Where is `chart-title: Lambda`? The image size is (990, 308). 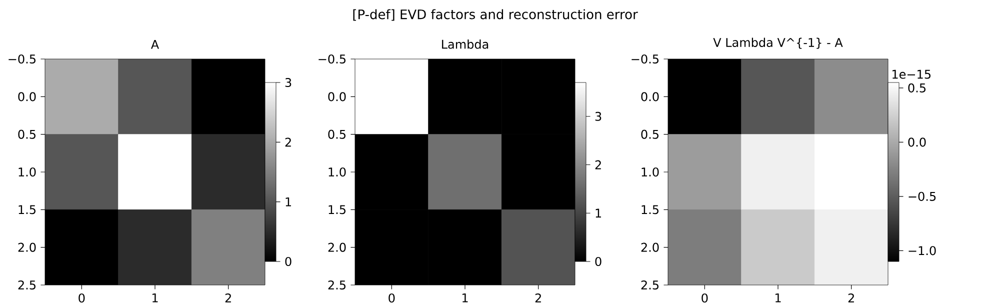 chart-title: Lambda is located at coordinates (465, 44).